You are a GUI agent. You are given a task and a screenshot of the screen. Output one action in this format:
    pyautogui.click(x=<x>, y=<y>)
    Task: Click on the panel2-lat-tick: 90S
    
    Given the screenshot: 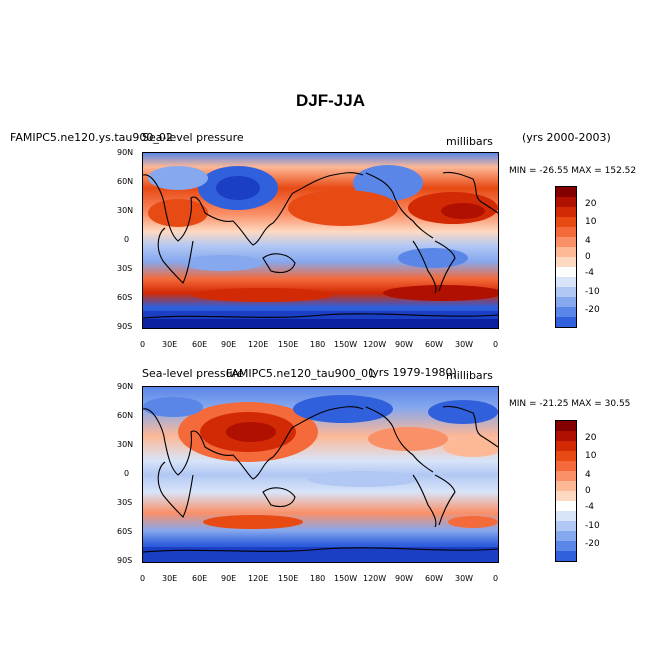 What is the action you would take?
    pyautogui.click(x=125, y=560)
    